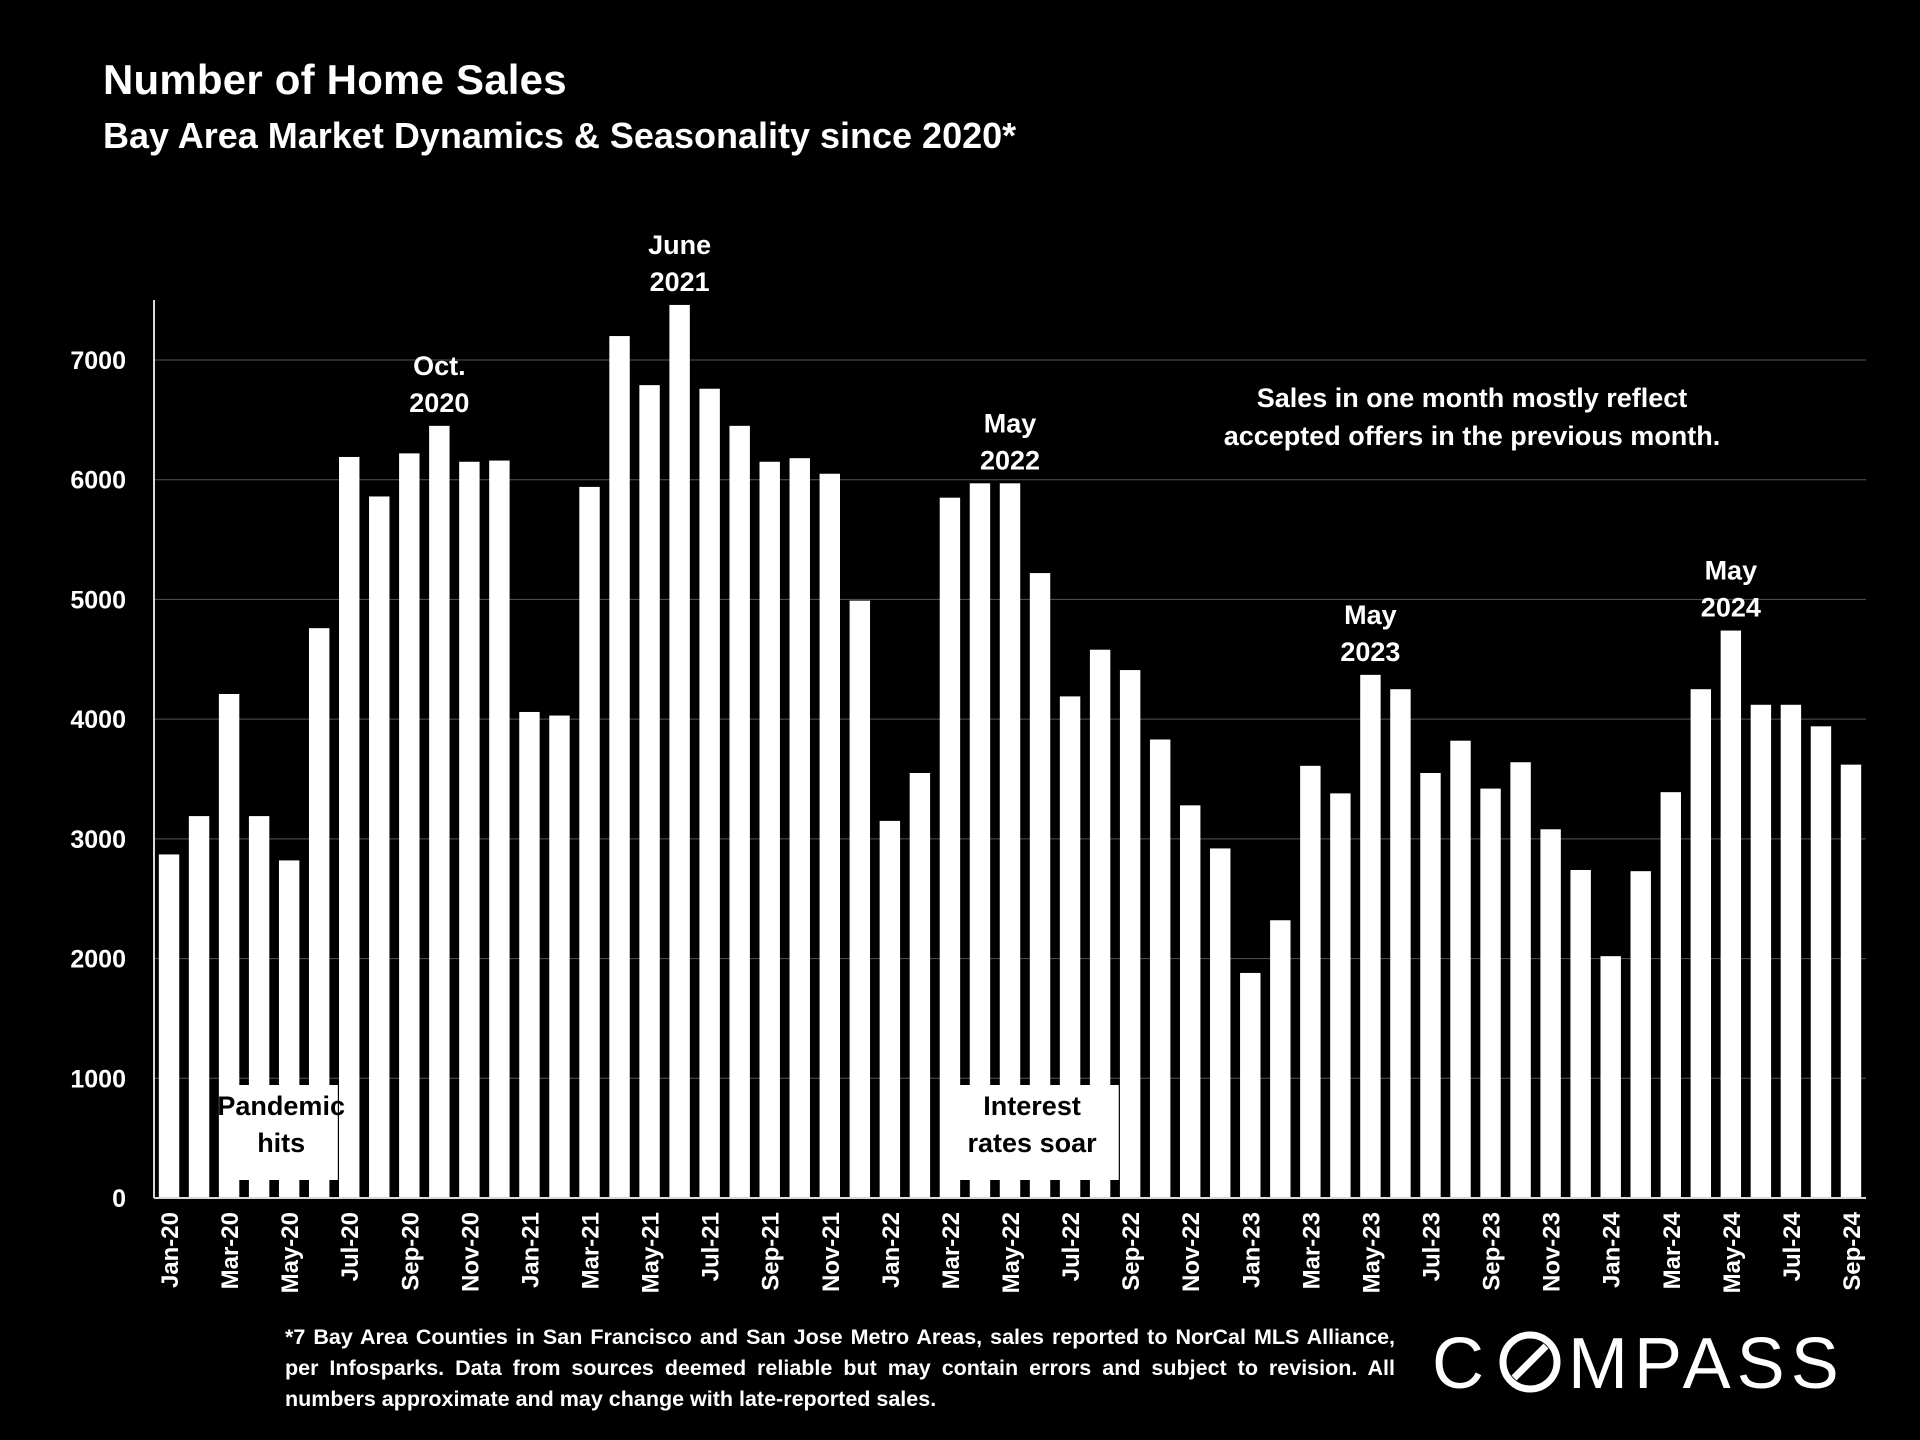  I want to click on callout-label: Interest, so click(1032, 1106).